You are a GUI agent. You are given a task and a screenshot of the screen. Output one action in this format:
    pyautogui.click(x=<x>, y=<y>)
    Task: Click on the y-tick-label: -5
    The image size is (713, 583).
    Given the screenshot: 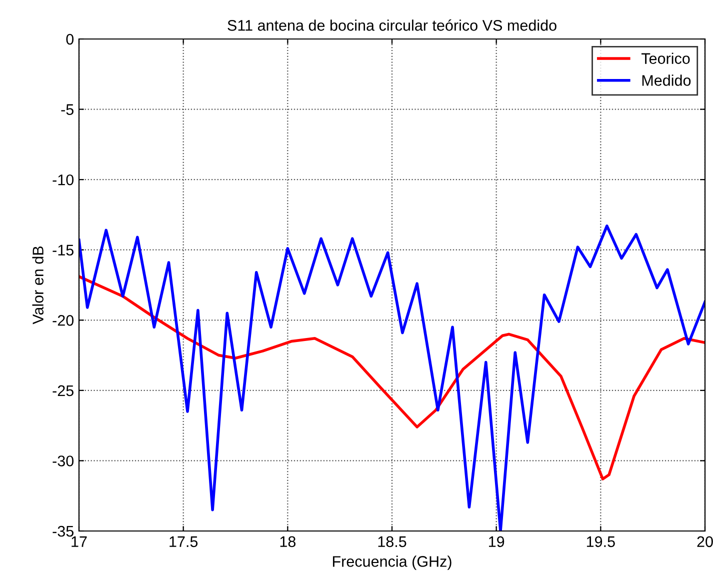 What is the action you would take?
    pyautogui.click(x=67, y=109)
    